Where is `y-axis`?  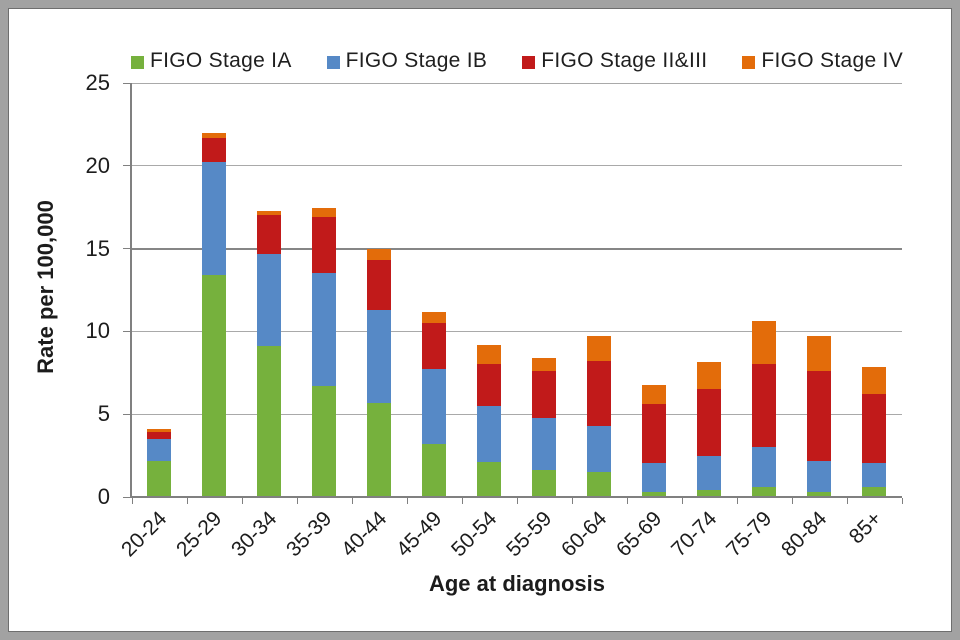
y-axis is located at coordinates (131, 290).